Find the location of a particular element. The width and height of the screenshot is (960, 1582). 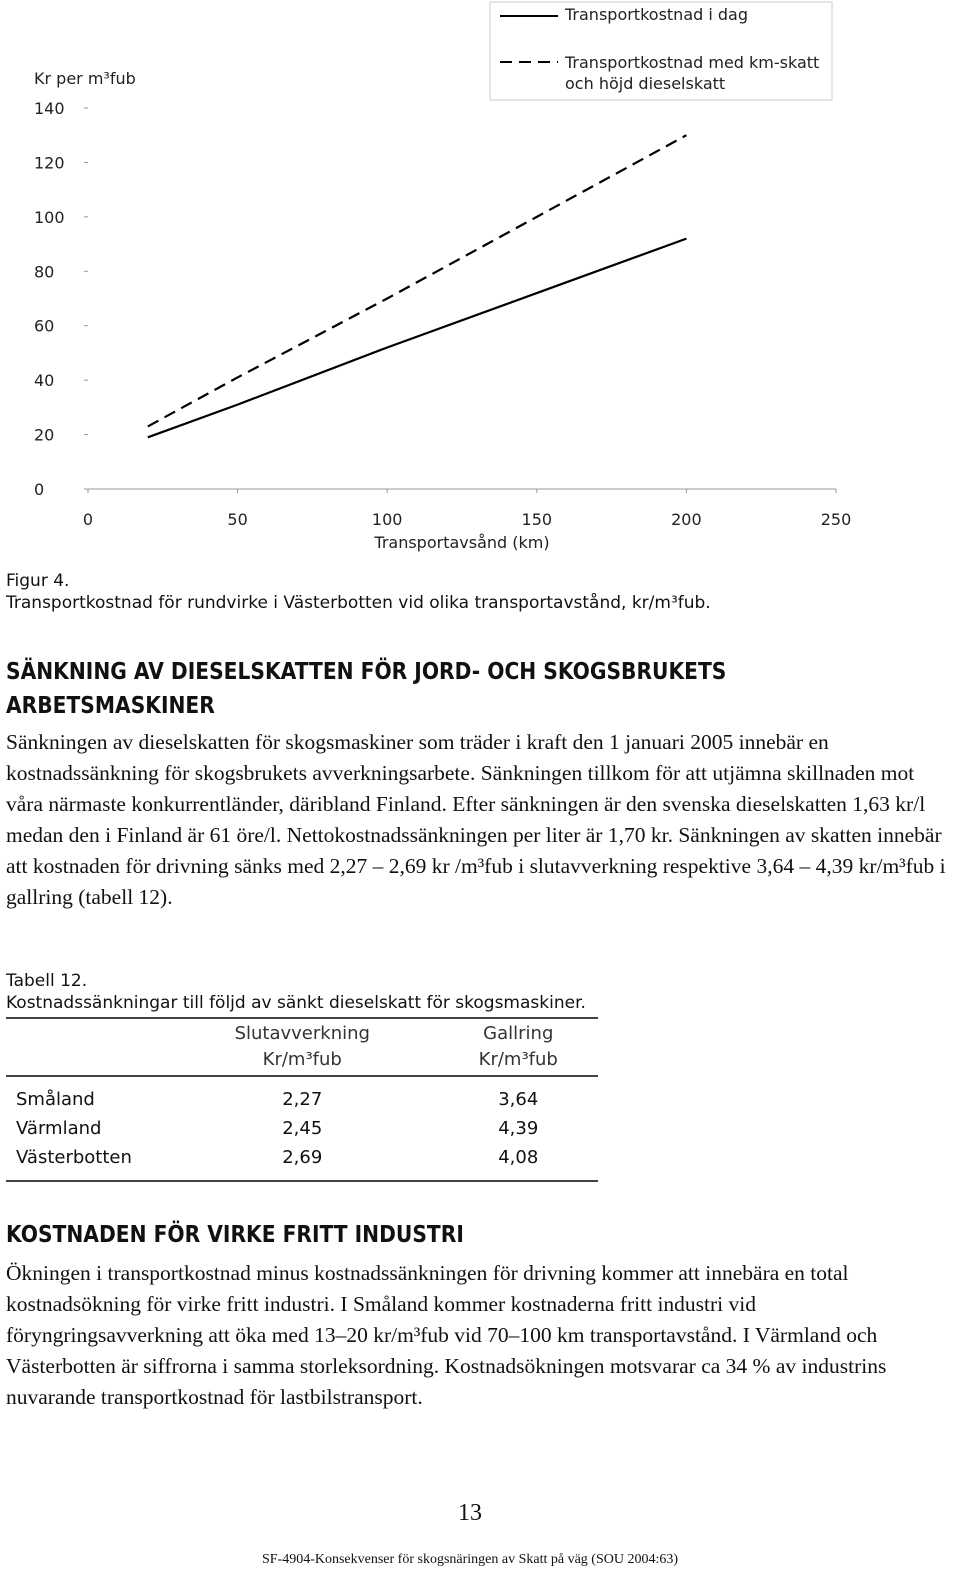

table-header: Slutavverkning Kr/m³fub Gallring Kr/m³fub is located at coordinates (302, 1047).